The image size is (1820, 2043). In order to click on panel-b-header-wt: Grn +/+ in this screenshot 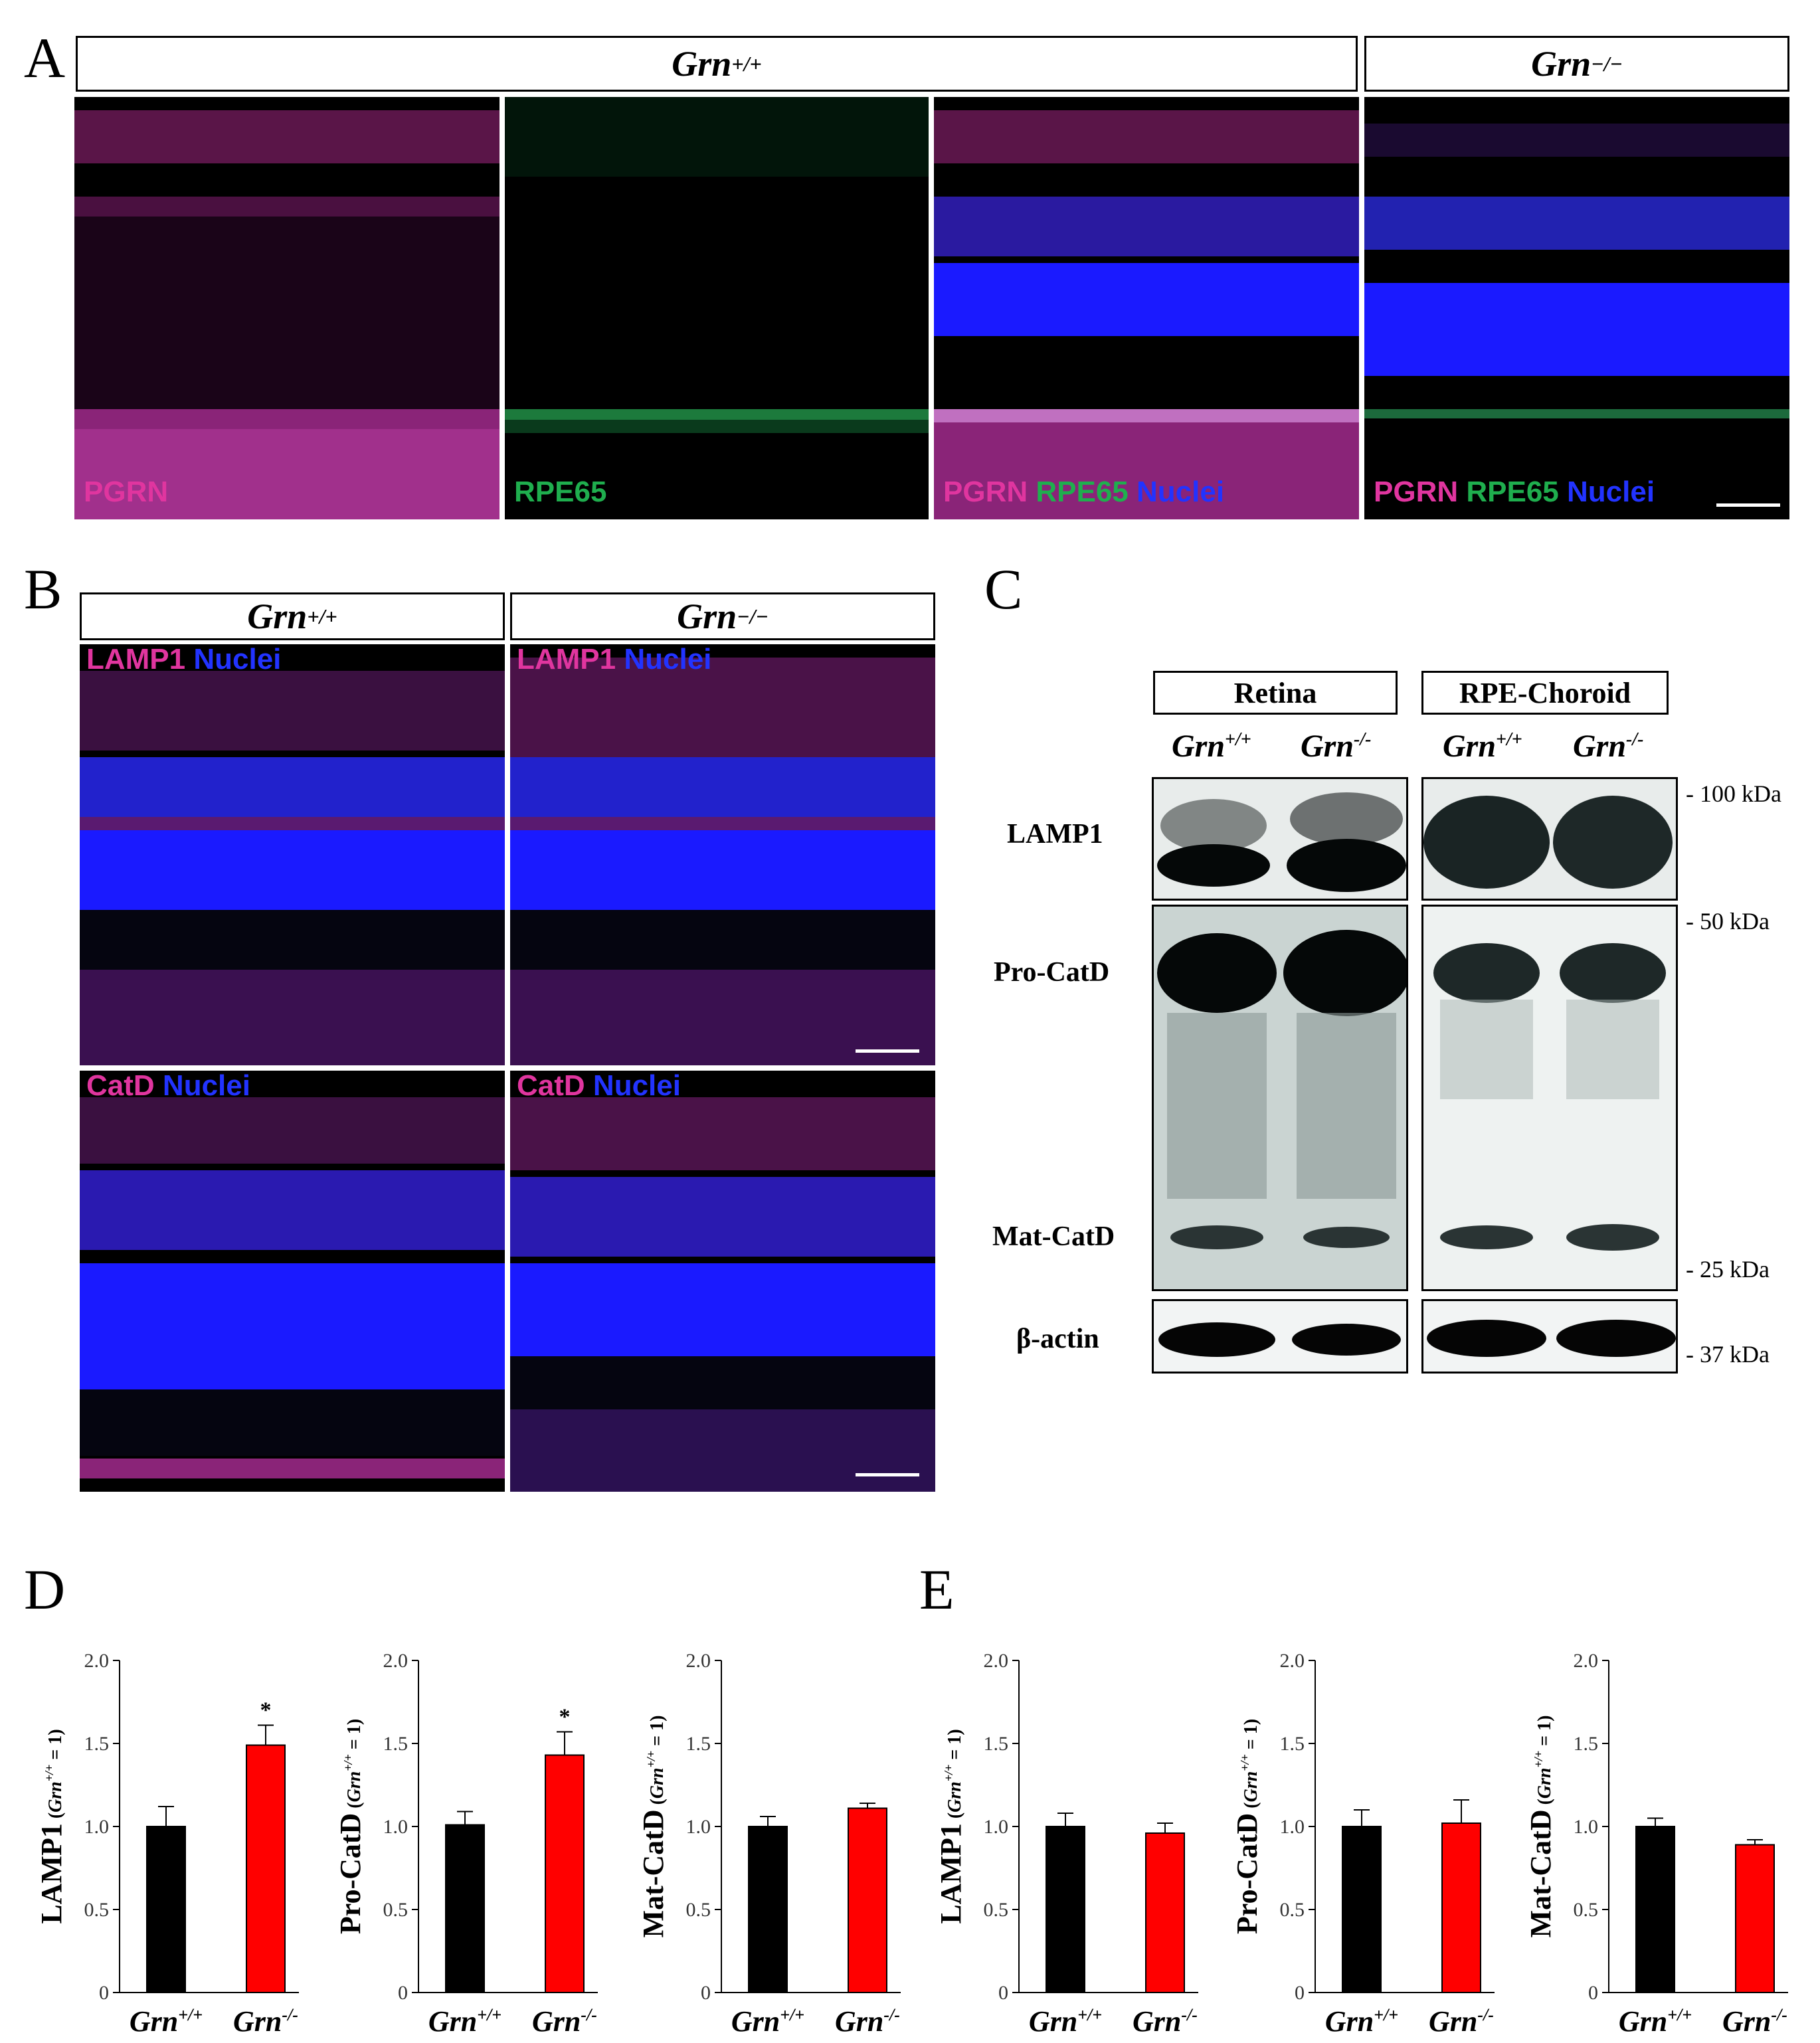, I will do `click(292, 616)`.